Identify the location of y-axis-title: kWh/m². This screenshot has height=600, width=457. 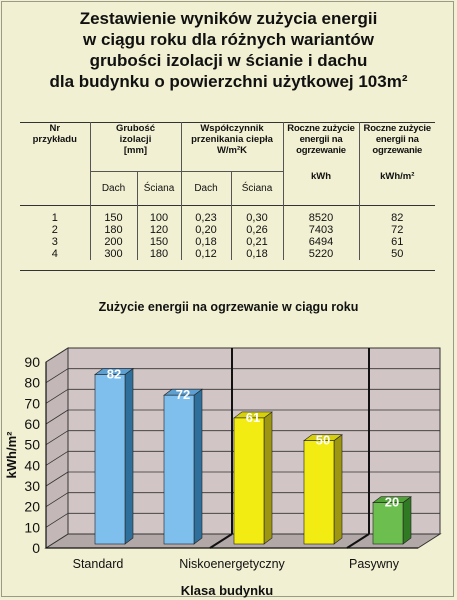
(11, 455).